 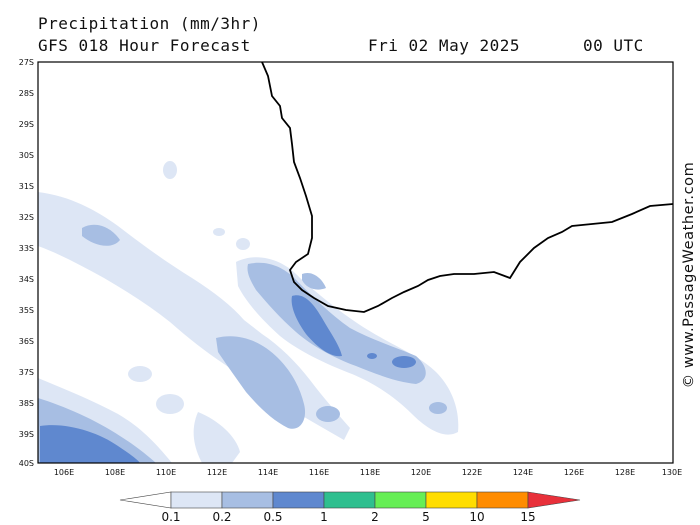 What do you see at coordinates (26, 217) in the screenshot?
I see `lat-label-5: 32S` at bounding box center [26, 217].